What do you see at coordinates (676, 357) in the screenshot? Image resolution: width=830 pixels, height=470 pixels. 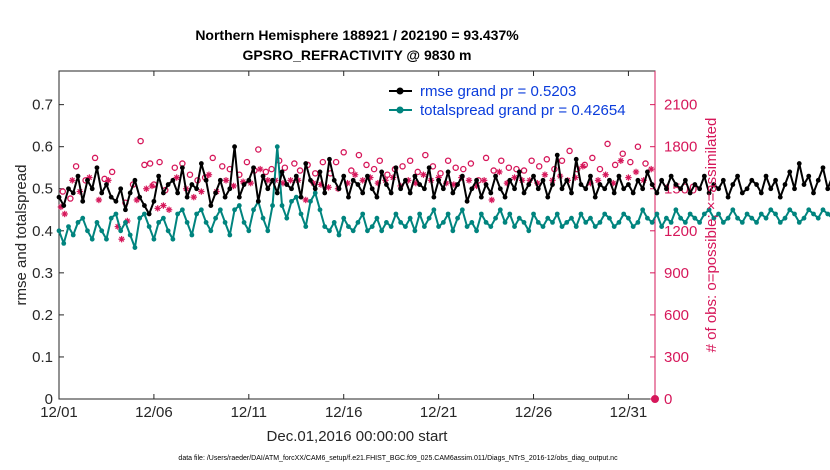 I see `y-tick-label-right: 300` at bounding box center [676, 357].